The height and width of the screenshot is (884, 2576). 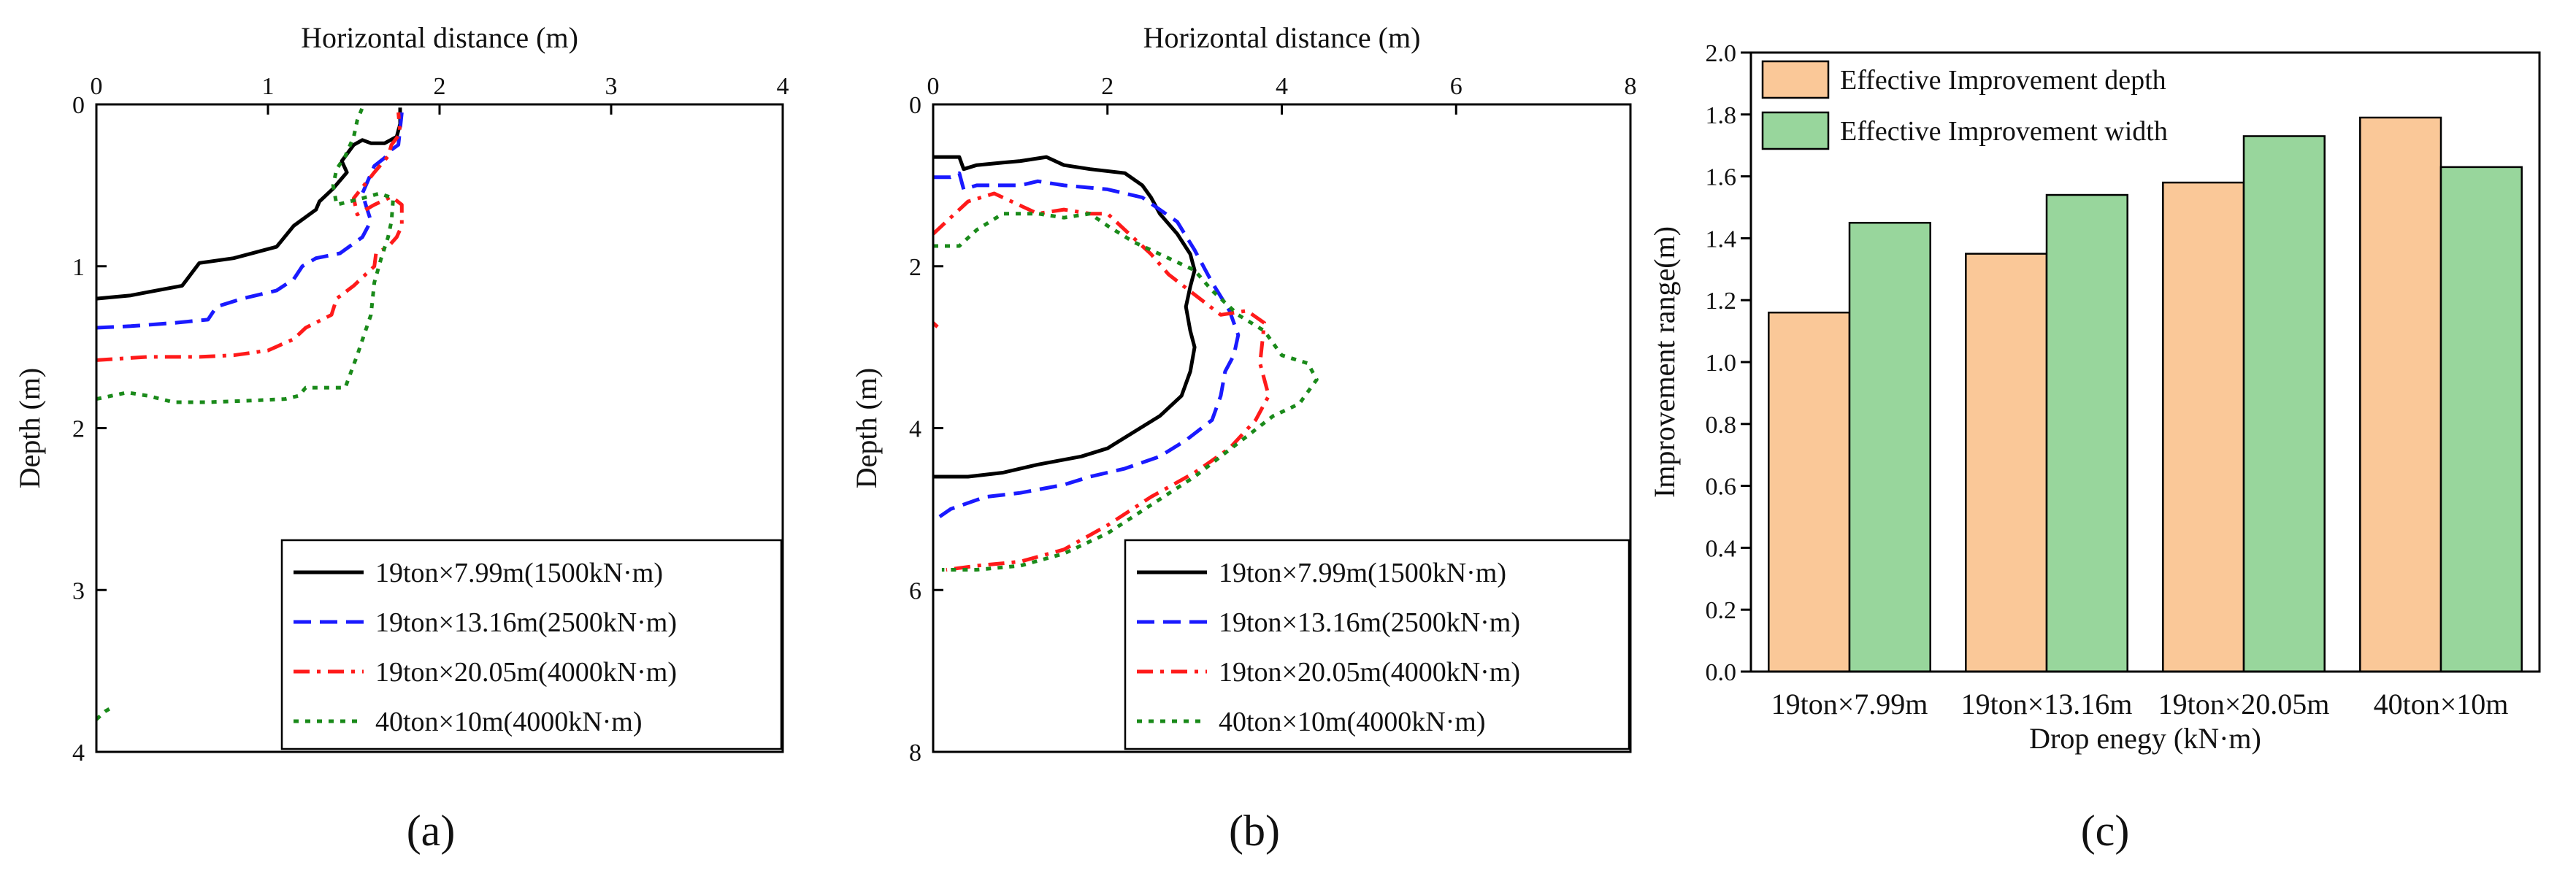 I want to click on y-tick-label: 0.4, so click(x=1721, y=548).